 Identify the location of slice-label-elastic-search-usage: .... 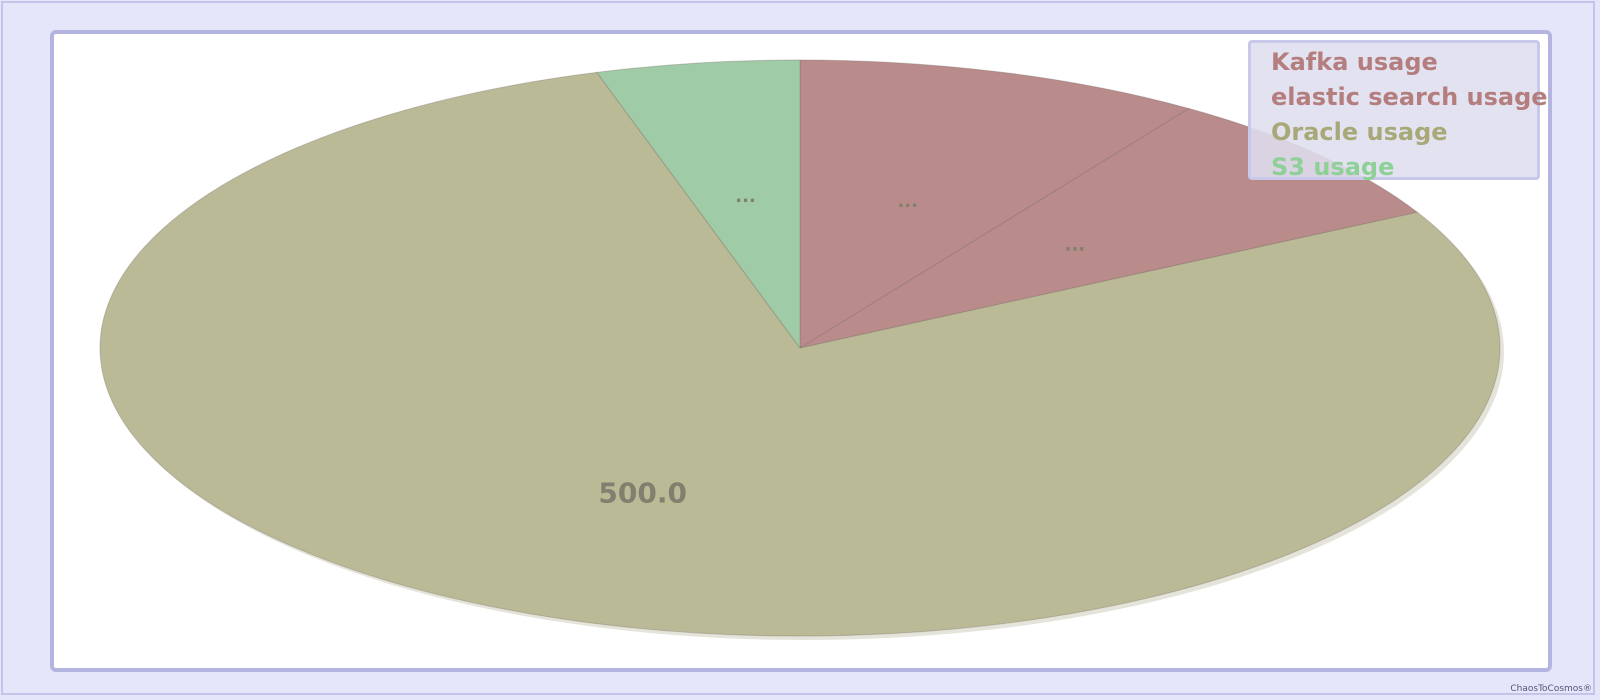
(1075, 244).